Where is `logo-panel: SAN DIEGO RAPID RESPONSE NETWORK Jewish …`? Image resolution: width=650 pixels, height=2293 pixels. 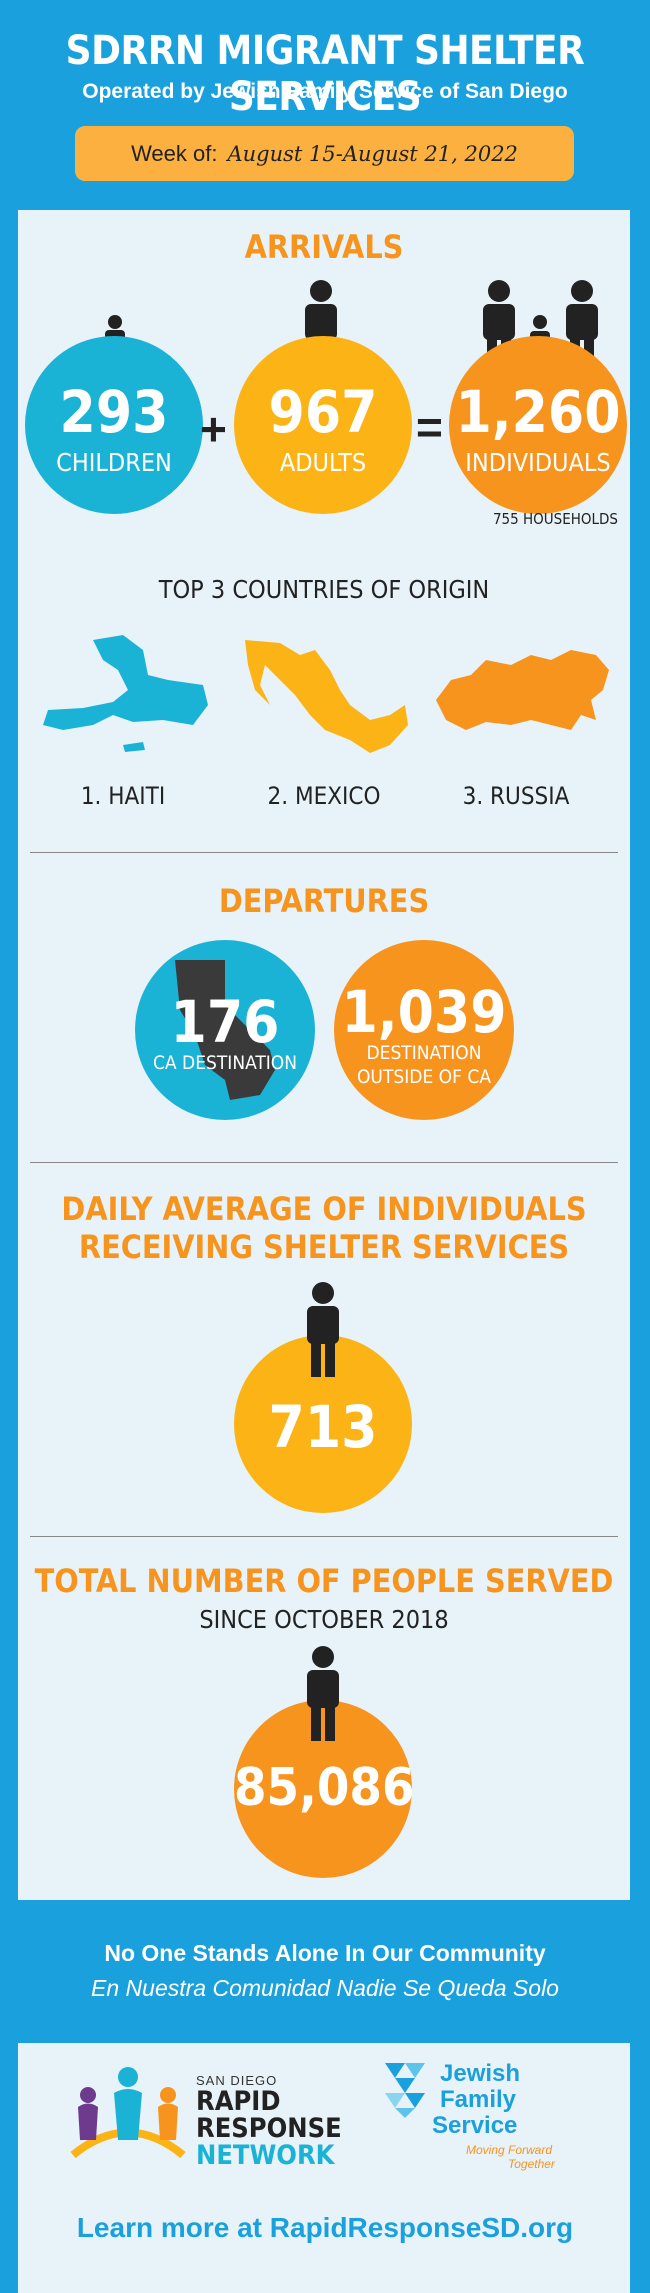 logo-panel: SAN DIEGO RAPID RESPONSE NETWORK Jewish … is located at coordinates (324, 2168).